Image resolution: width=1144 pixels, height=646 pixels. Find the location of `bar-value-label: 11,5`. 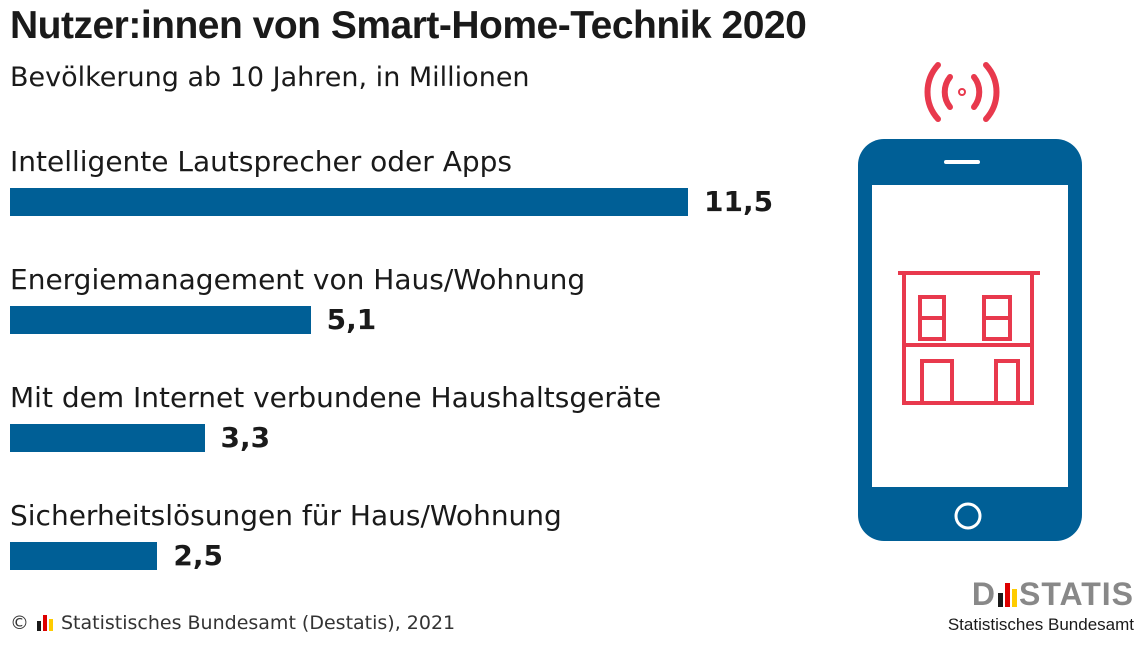

bar-value-label: 11,5 is located at coordinates (739, 201).